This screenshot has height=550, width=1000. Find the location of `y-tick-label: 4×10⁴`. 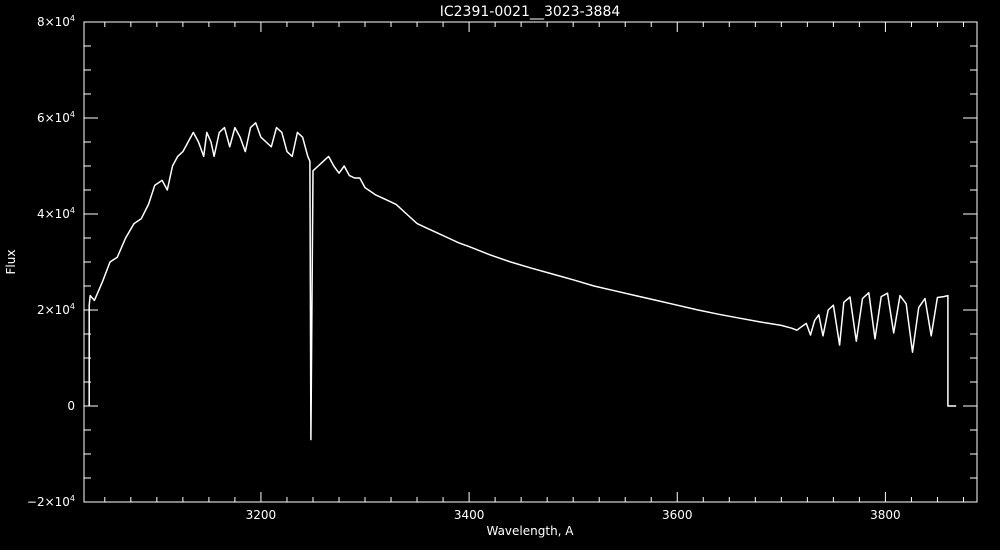

y-tick-label: 4×10⁴ is located at coordinates (56, 213).